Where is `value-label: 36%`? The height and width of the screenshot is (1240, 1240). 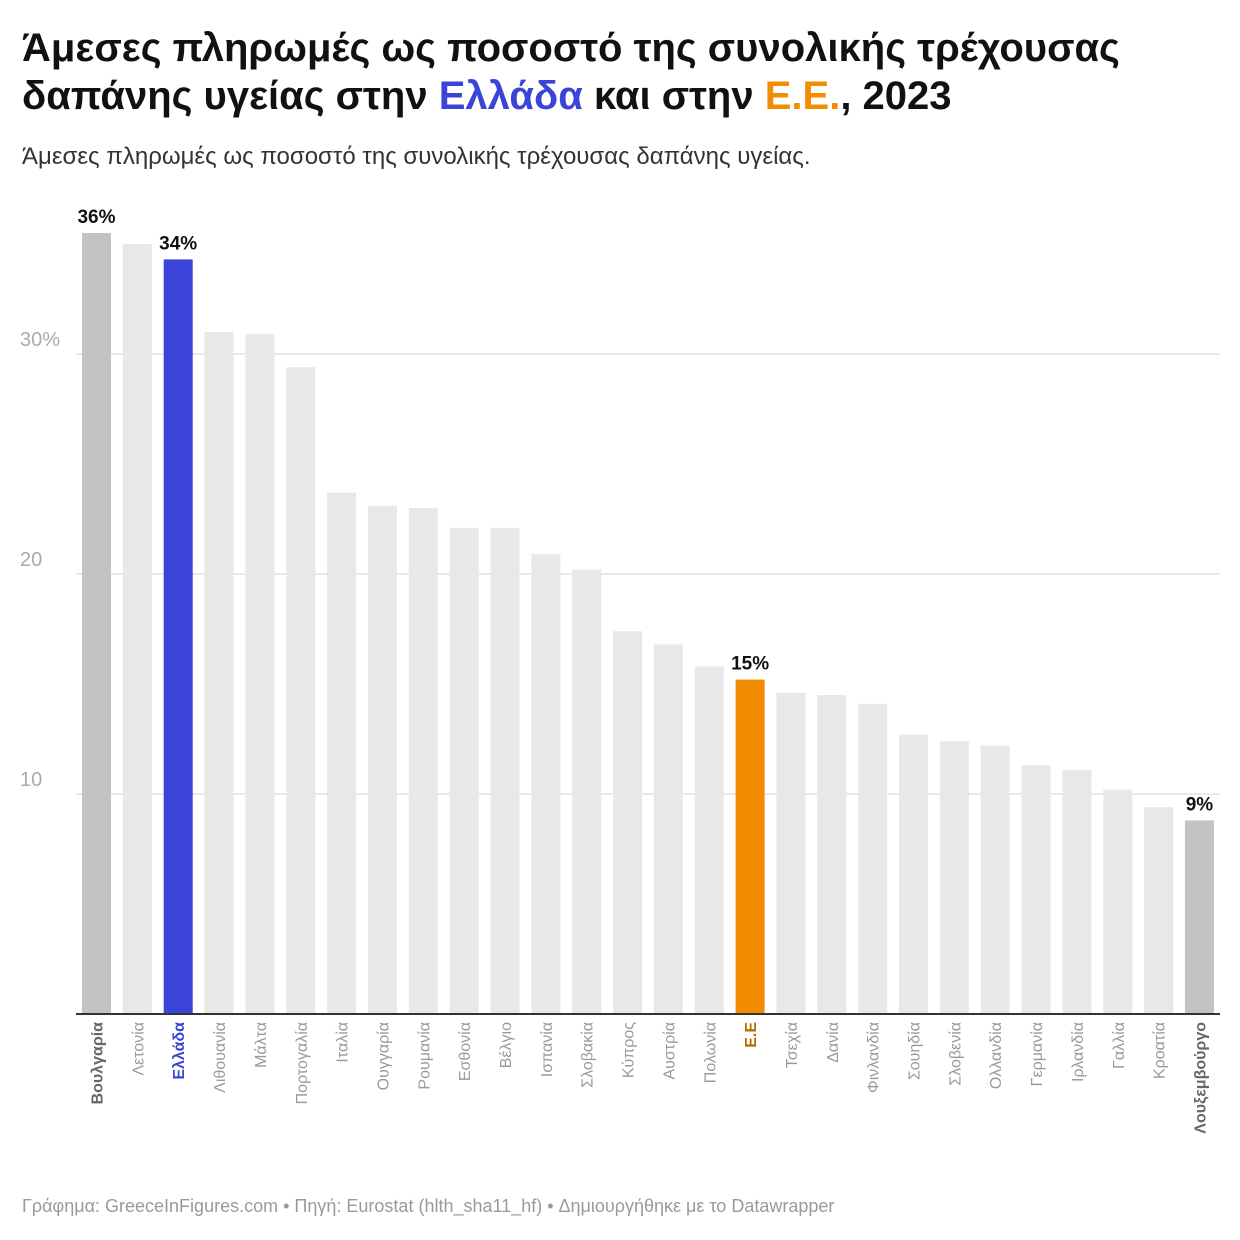 value-label: 36% is located at coordinates (96, 217).